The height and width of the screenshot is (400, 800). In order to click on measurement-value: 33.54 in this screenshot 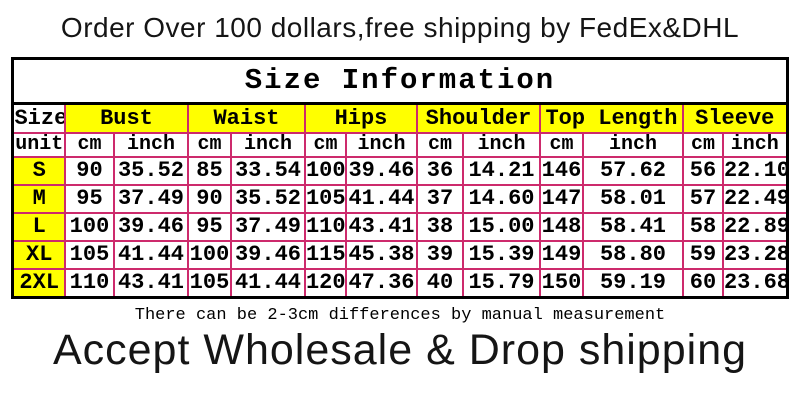, I will do `click(267, 171)`.